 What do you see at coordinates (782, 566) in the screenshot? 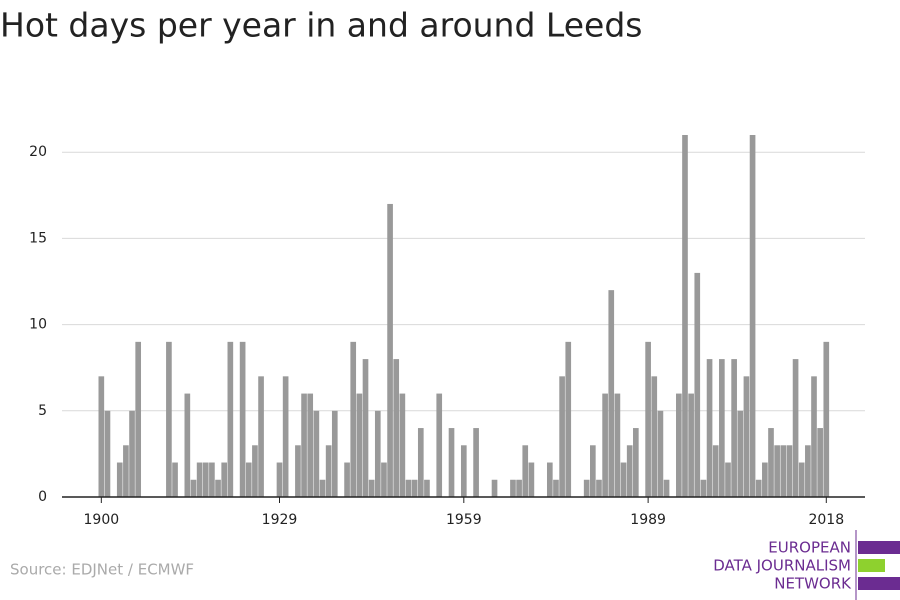
I see `logo-text: DATA JOURNALISM` at bounding box center [782, 566].